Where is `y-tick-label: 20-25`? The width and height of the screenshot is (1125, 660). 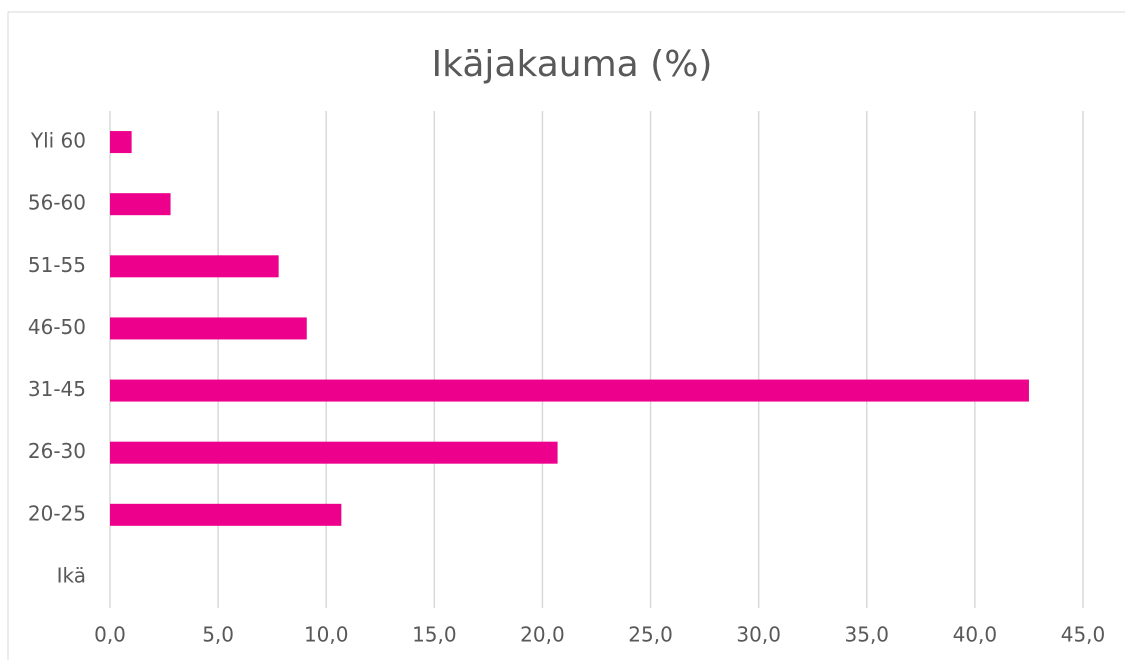
y-tick-label: 20-25 is located at coordinates (57, 513).